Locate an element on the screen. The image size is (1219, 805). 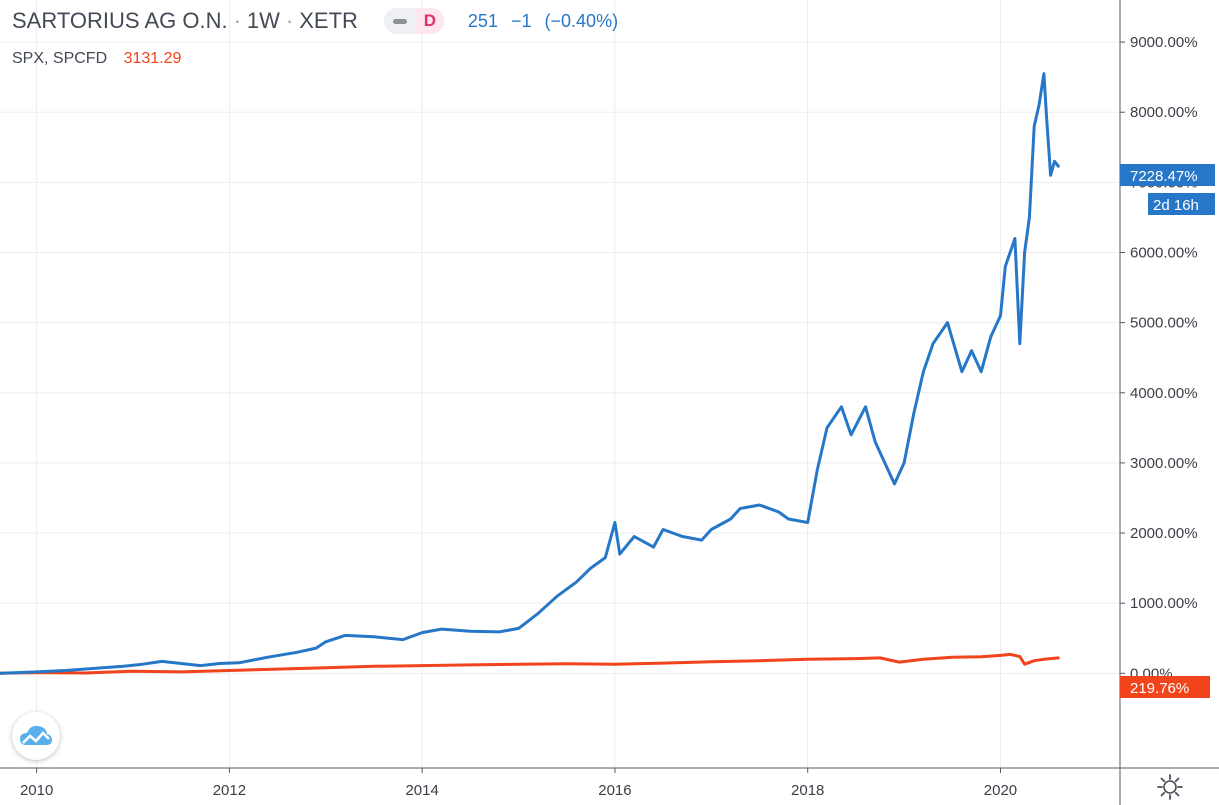
settings-icon is located at coordinates (1170, 787).